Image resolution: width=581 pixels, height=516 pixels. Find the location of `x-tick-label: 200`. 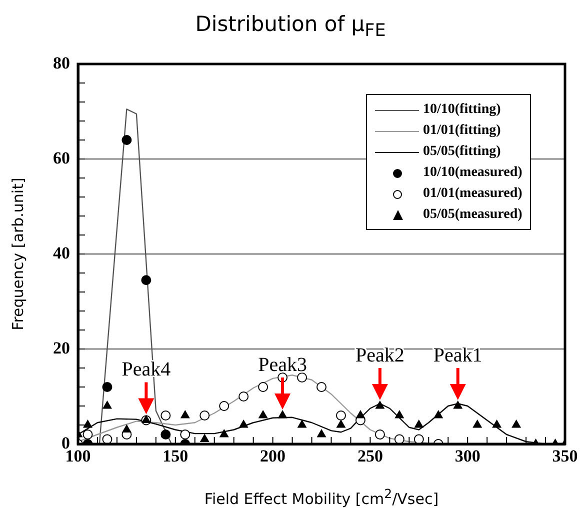

x-tick-label: 200 is located at coordinates (273, 456).